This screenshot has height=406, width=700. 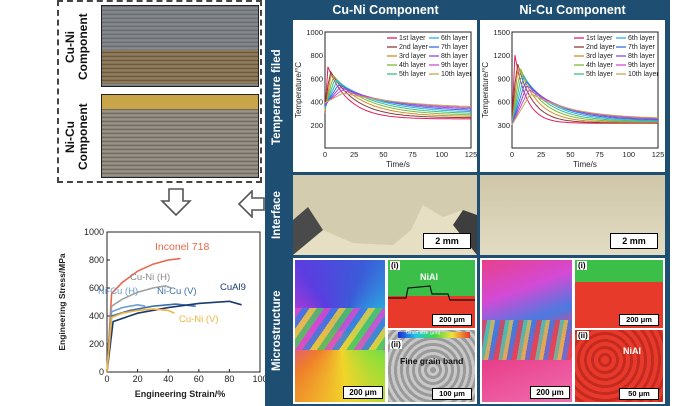 I want to click on micro-cell-ni-cu: 200 μm (i) 200 μm (ii) NiAl 50 μm, so click(x=572, y=331).